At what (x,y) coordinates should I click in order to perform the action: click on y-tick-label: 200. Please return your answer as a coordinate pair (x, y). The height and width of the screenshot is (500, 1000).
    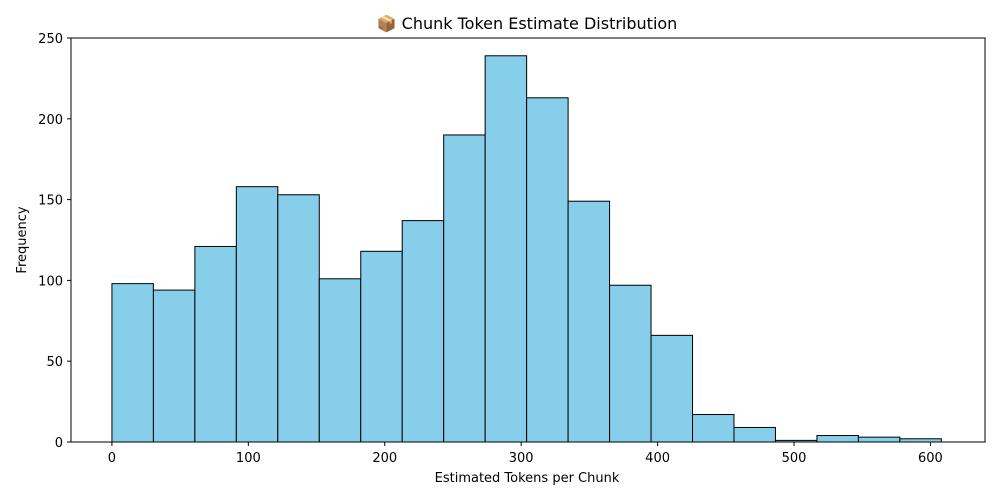
    Looking at the image, I should click on (50, 120).